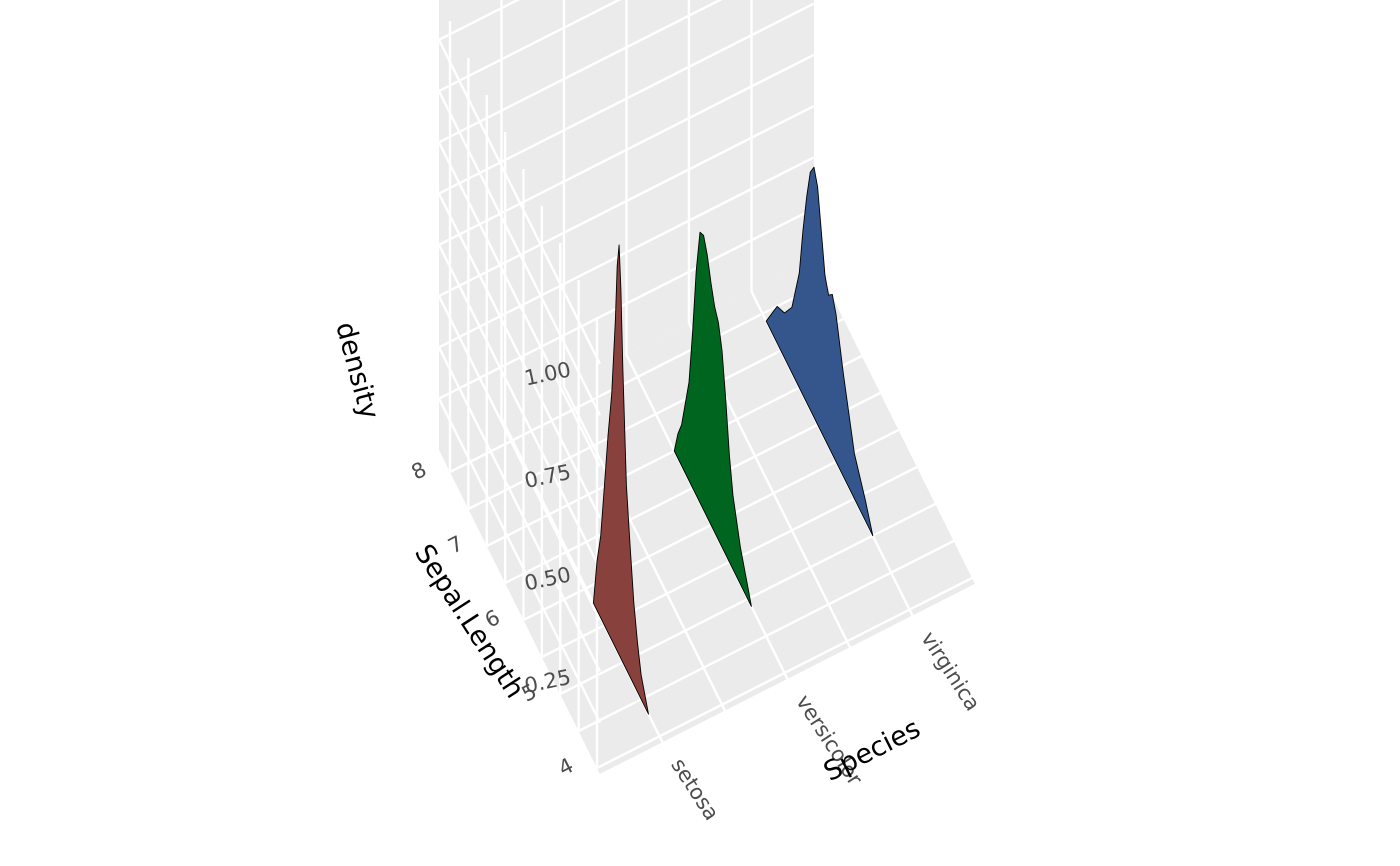 Image resolution: width=1400 pixels, height=866 pixels. What do you see at coordinates (950, 671) in the screenshot?
I see `x-tick-label-virginica: virginica` at bounding box center [950, 671].